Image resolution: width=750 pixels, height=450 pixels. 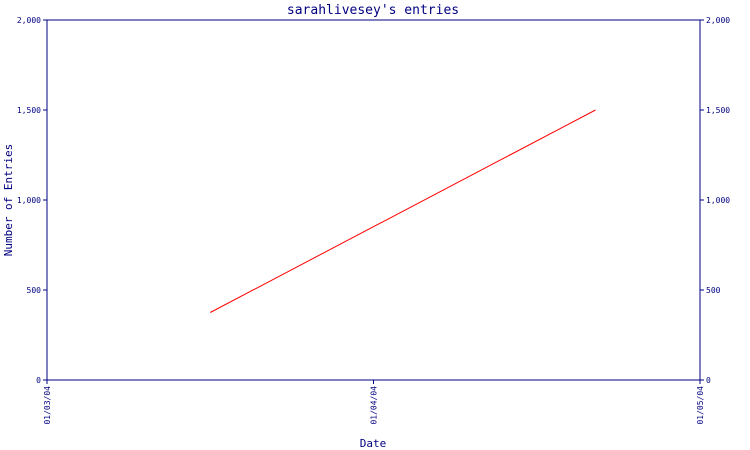 I want to click on y-tick-label-right: 2,000, so click(x=718, y=20).